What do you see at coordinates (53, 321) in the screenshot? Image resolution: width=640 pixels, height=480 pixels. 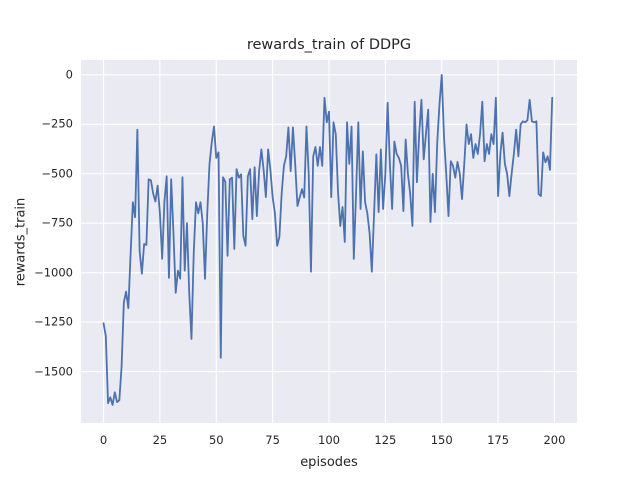 I see `y-tick-label: −1250` at bounding box center [53, 321].